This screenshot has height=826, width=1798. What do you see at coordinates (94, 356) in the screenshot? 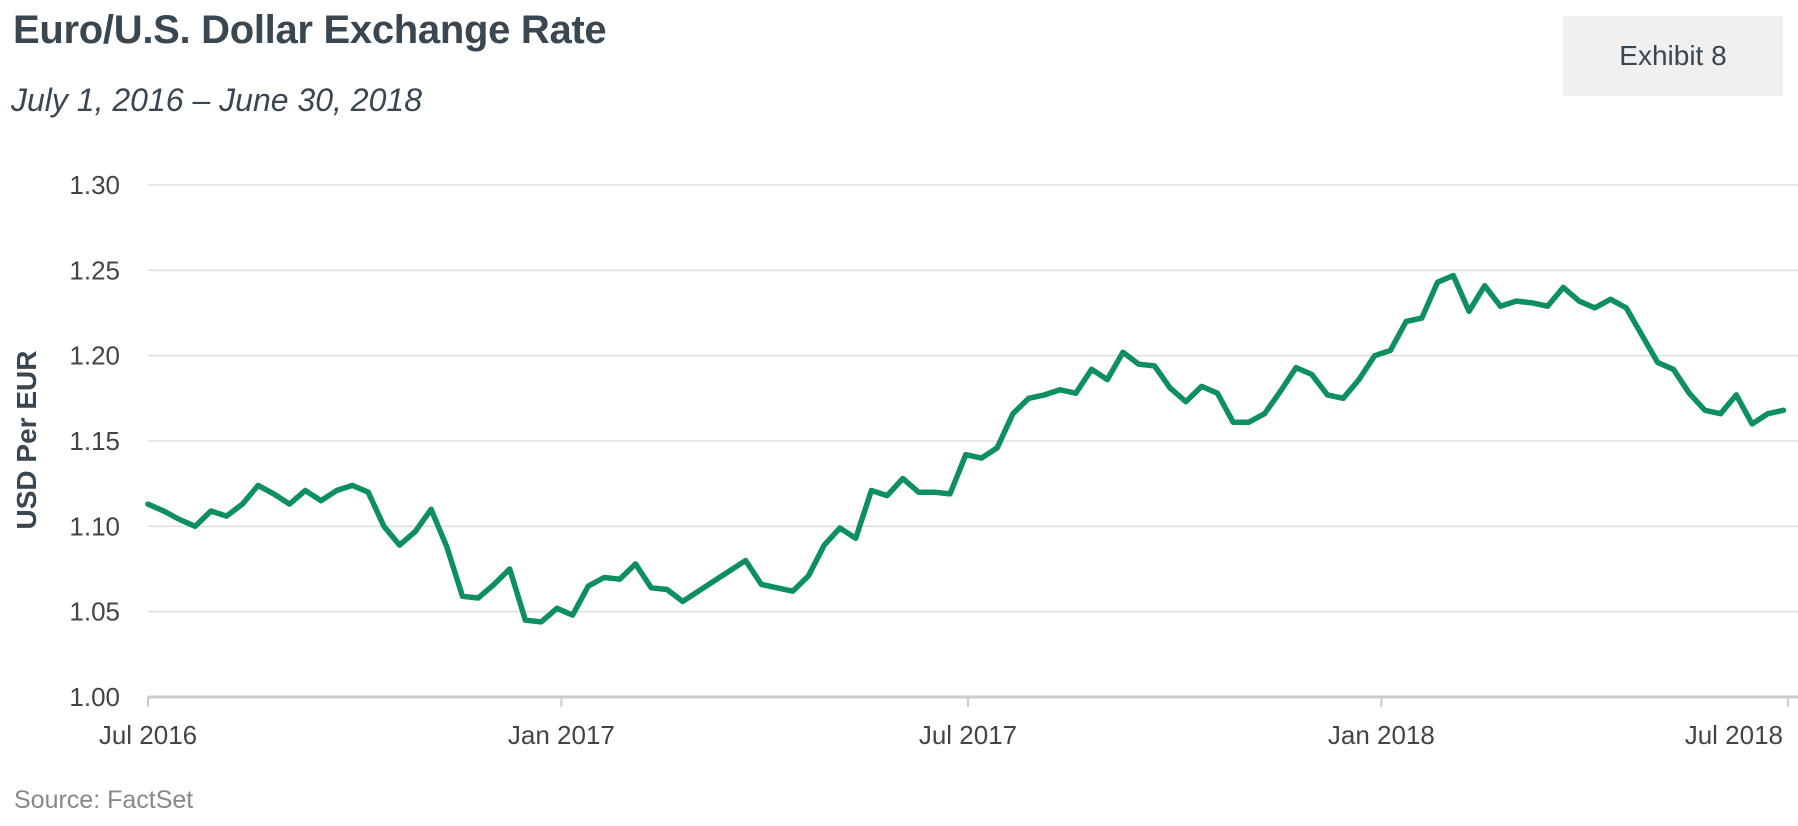
I see `y-tick-label: 1.20` at bounding box center [94, 356].